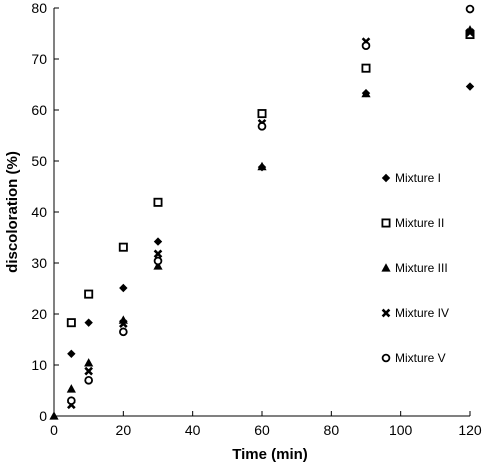 This screenshot has width=482, height=465. I want to click on x-tick-label: 40, so click(193, 430).